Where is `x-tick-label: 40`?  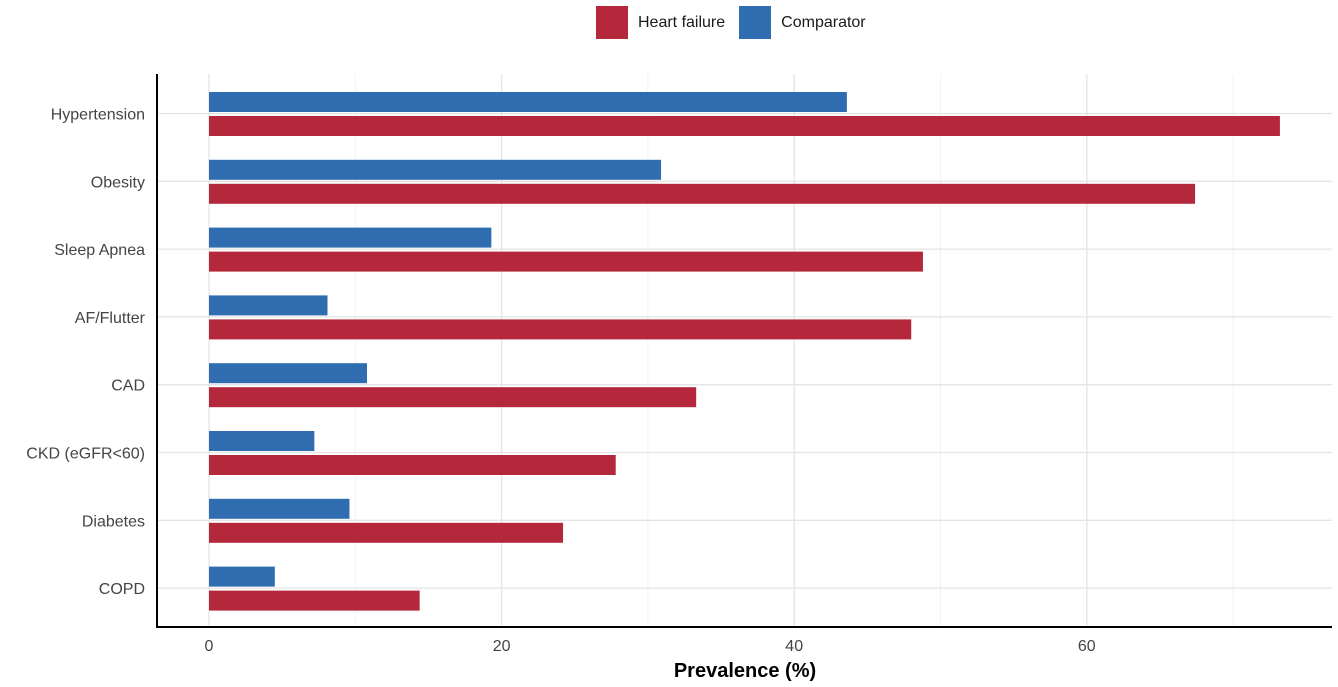
x-tick-label: 40 is located at coordinates (794, 646).